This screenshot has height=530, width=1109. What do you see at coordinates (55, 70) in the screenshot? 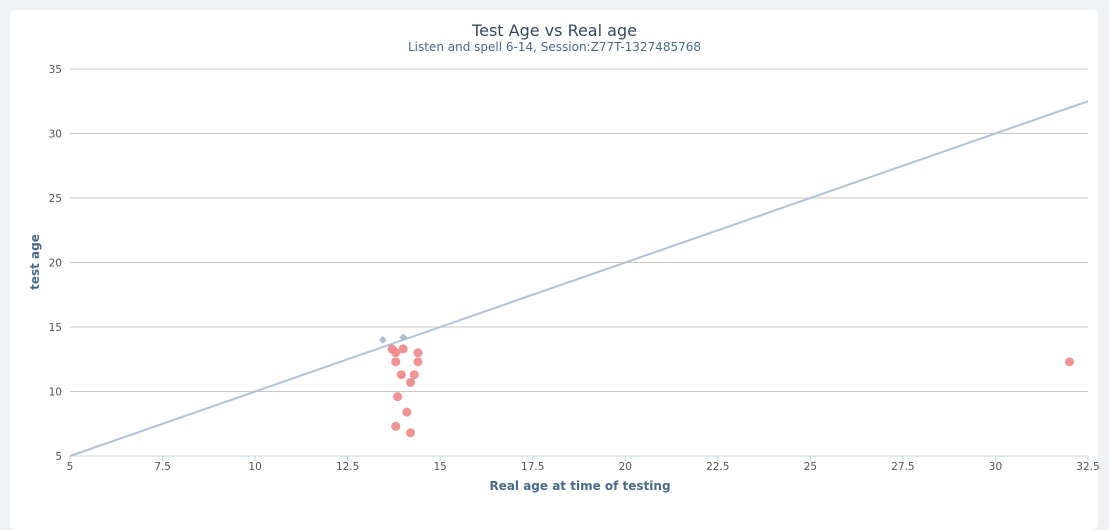
I see `y-tick-label: 35` at bounding box center [55, 70].